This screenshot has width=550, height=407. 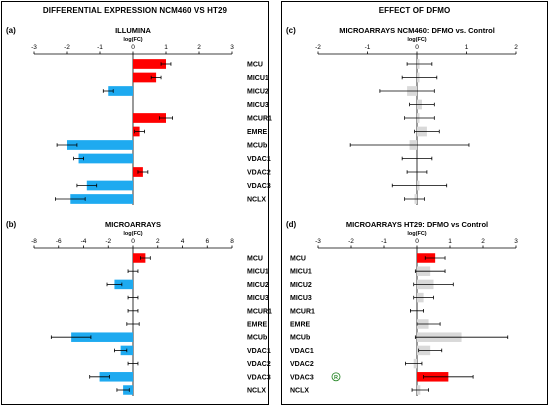 I want to click on panel-a-title: ILLUMINA, so click(x=133, y=30).